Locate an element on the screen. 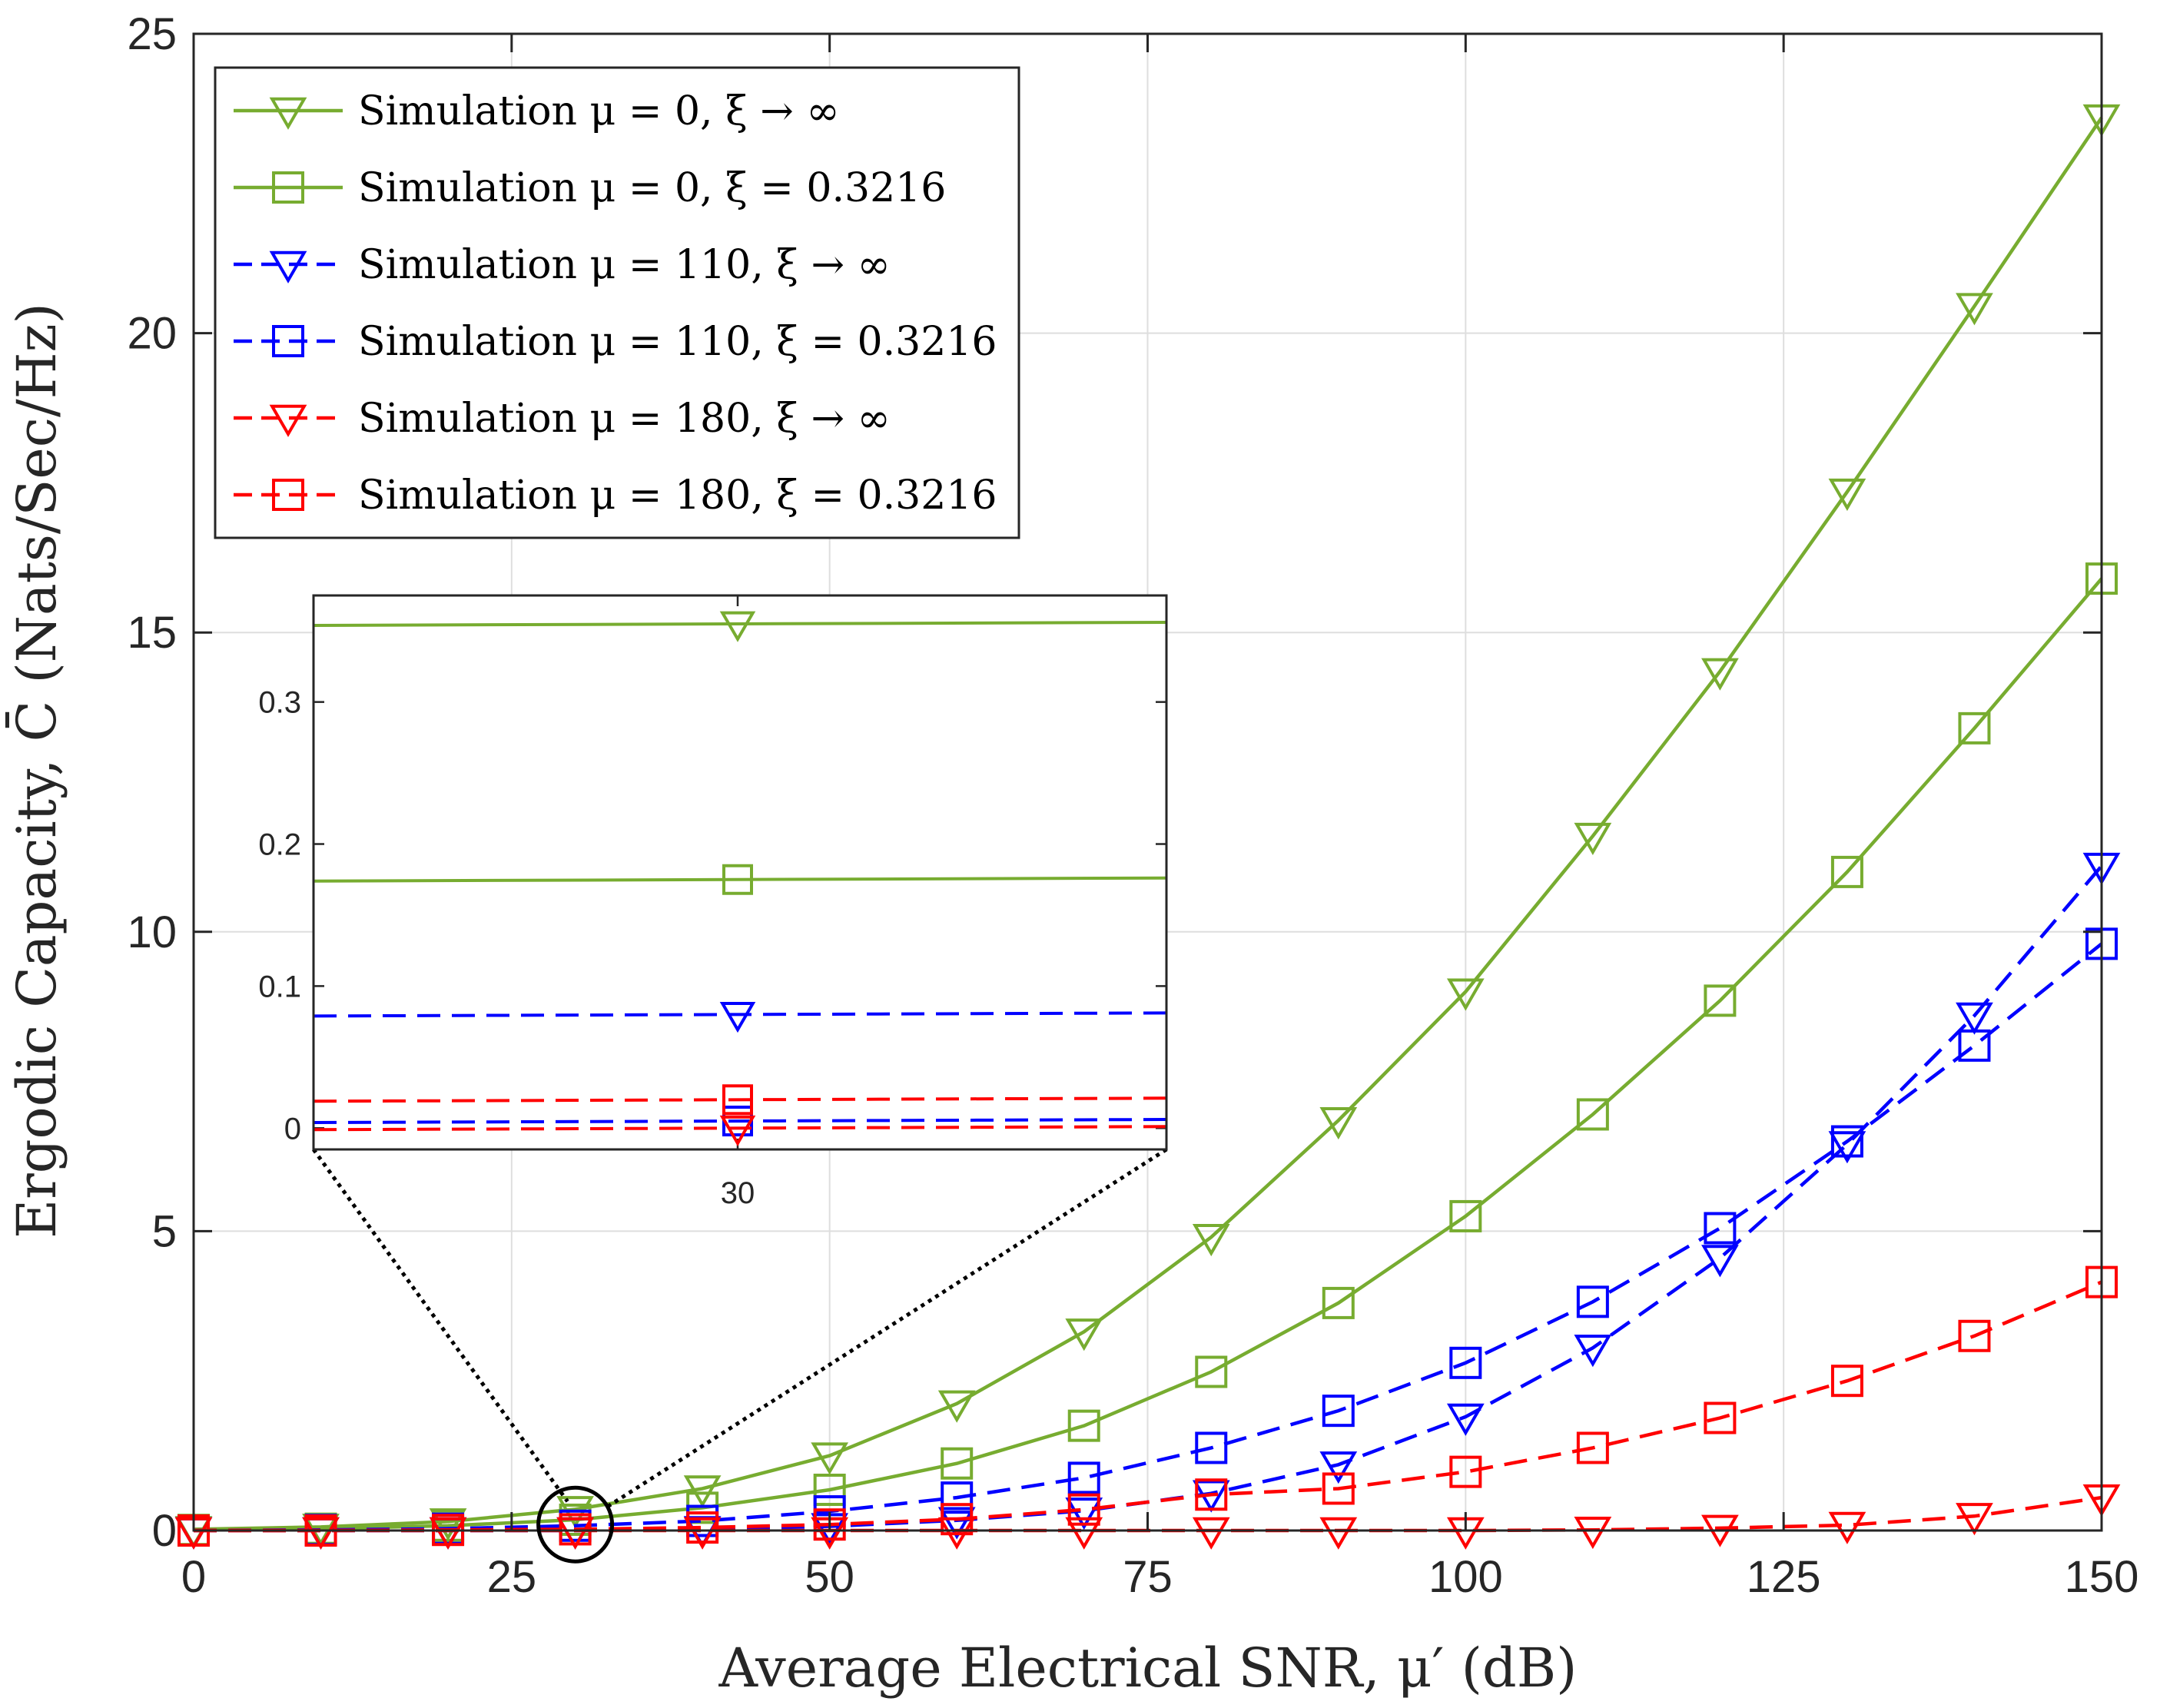  zoom-indicator is located at coordinates (740, 1355).